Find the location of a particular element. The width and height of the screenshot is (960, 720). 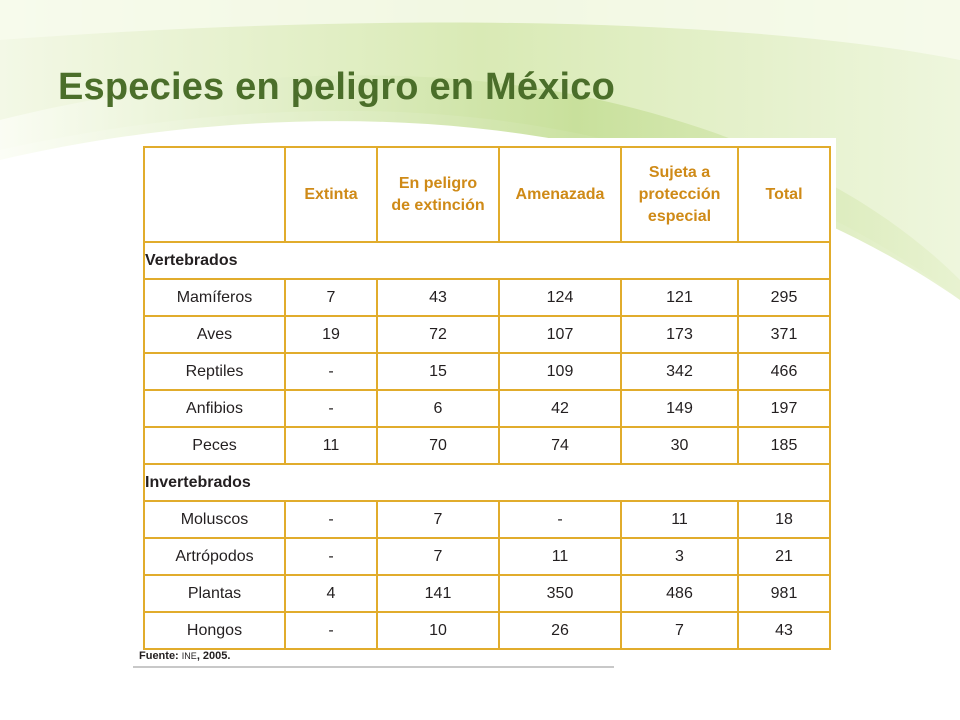

table-cell: 486 is located at coordinates (679, 593).